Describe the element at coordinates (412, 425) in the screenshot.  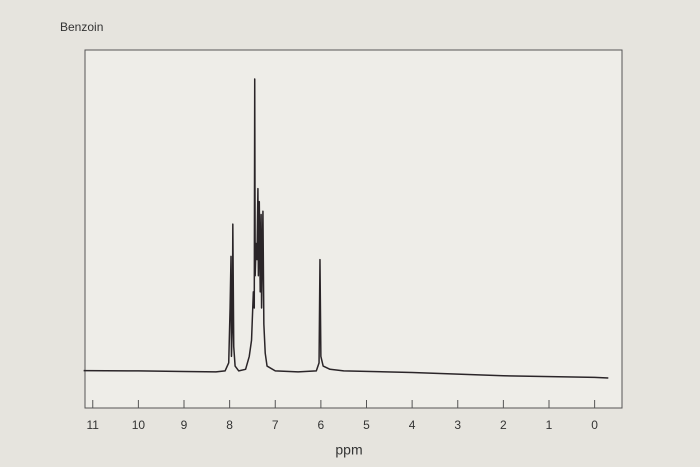
I see `x-tick-label: 4` at that location.